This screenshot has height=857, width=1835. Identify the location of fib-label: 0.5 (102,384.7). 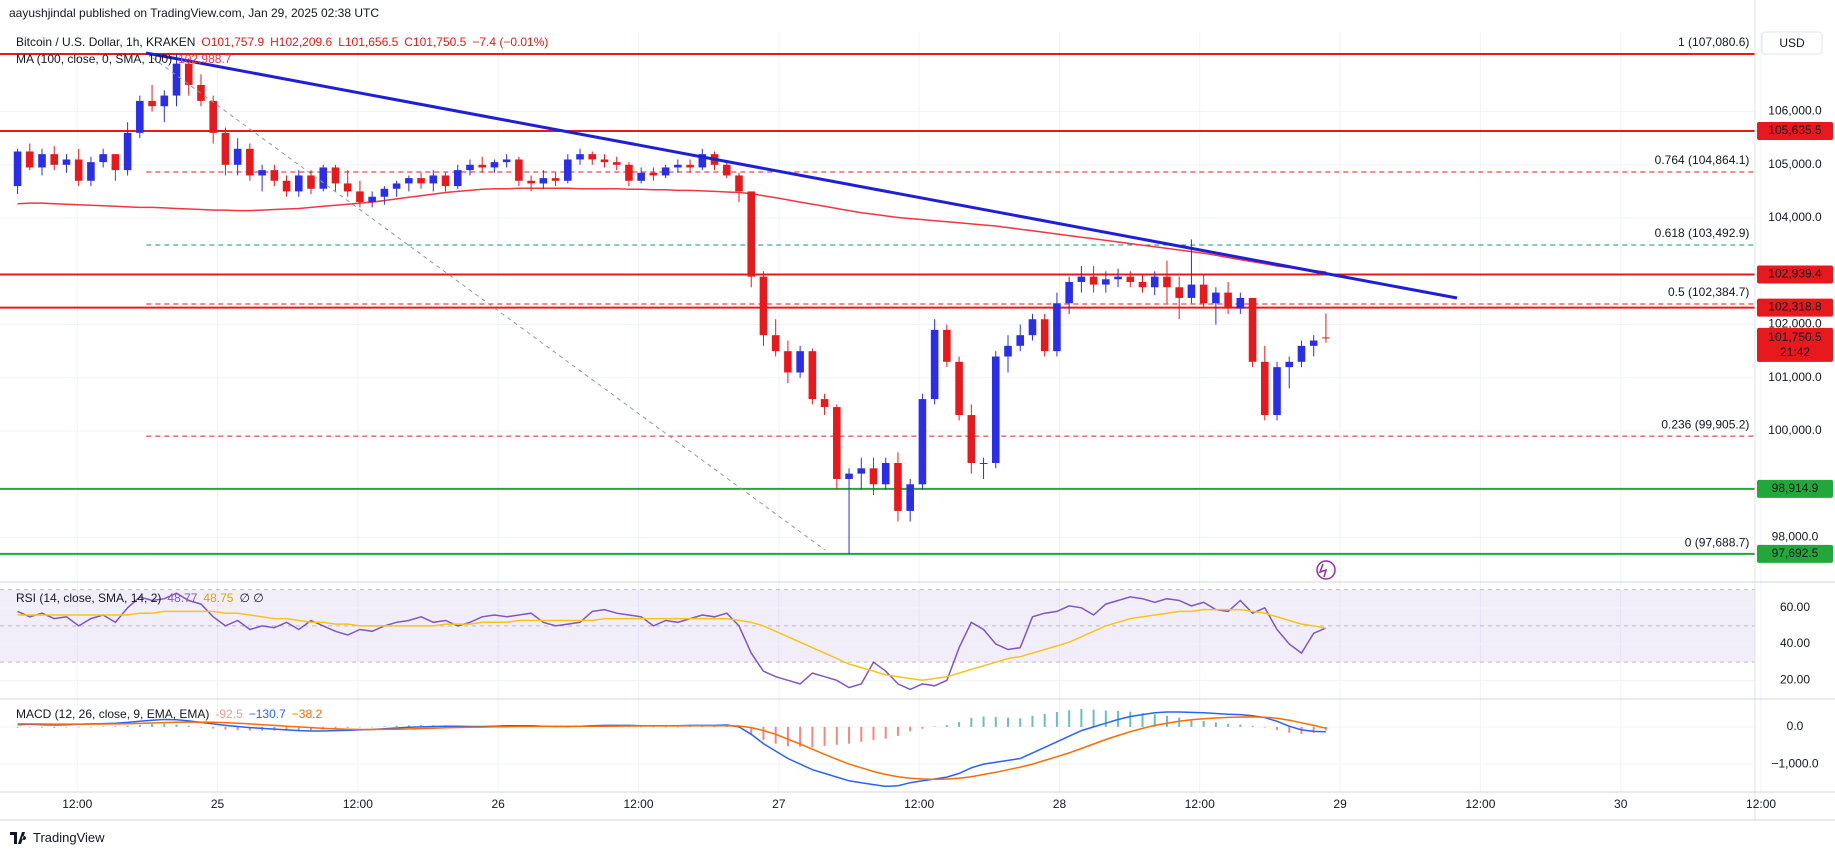
(1708, 292).